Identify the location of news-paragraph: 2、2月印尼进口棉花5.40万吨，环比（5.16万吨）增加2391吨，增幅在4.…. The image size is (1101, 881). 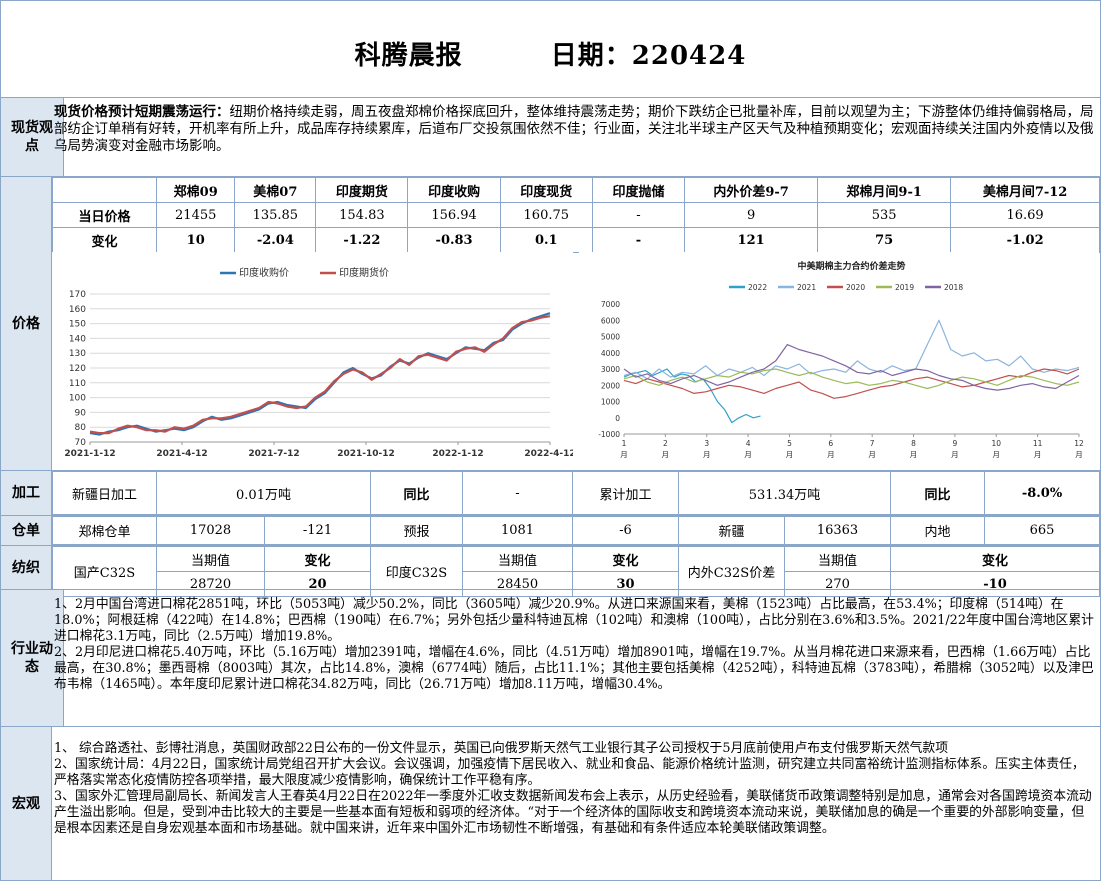
(574, 668).